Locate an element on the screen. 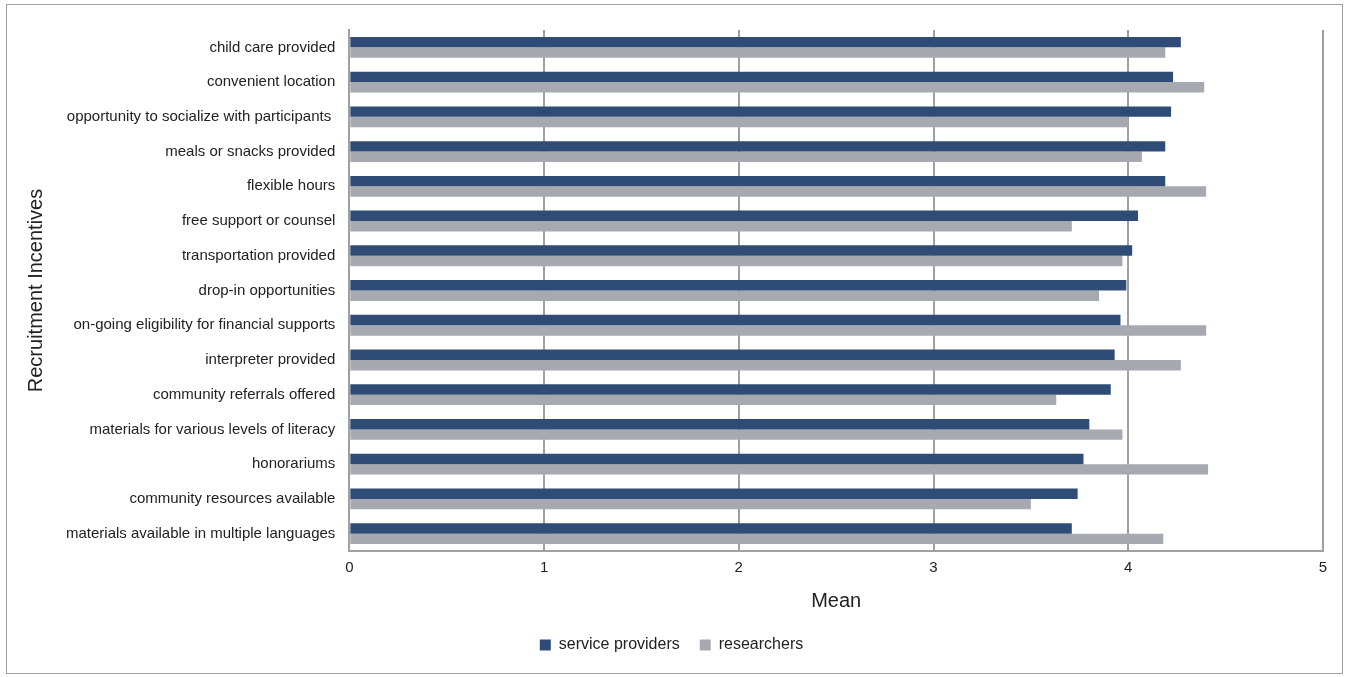 The width and height of the screenshot is (1351, 677). y-tick-label: community referrals offered is located at coordinates (244, 393).